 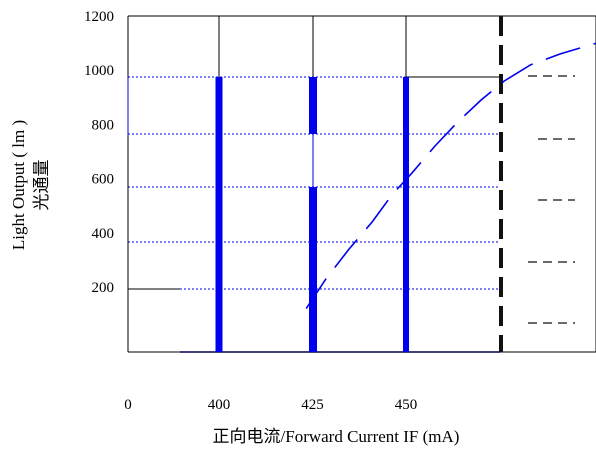 I want to click on right-marker-area, so click(x=537, y=184).